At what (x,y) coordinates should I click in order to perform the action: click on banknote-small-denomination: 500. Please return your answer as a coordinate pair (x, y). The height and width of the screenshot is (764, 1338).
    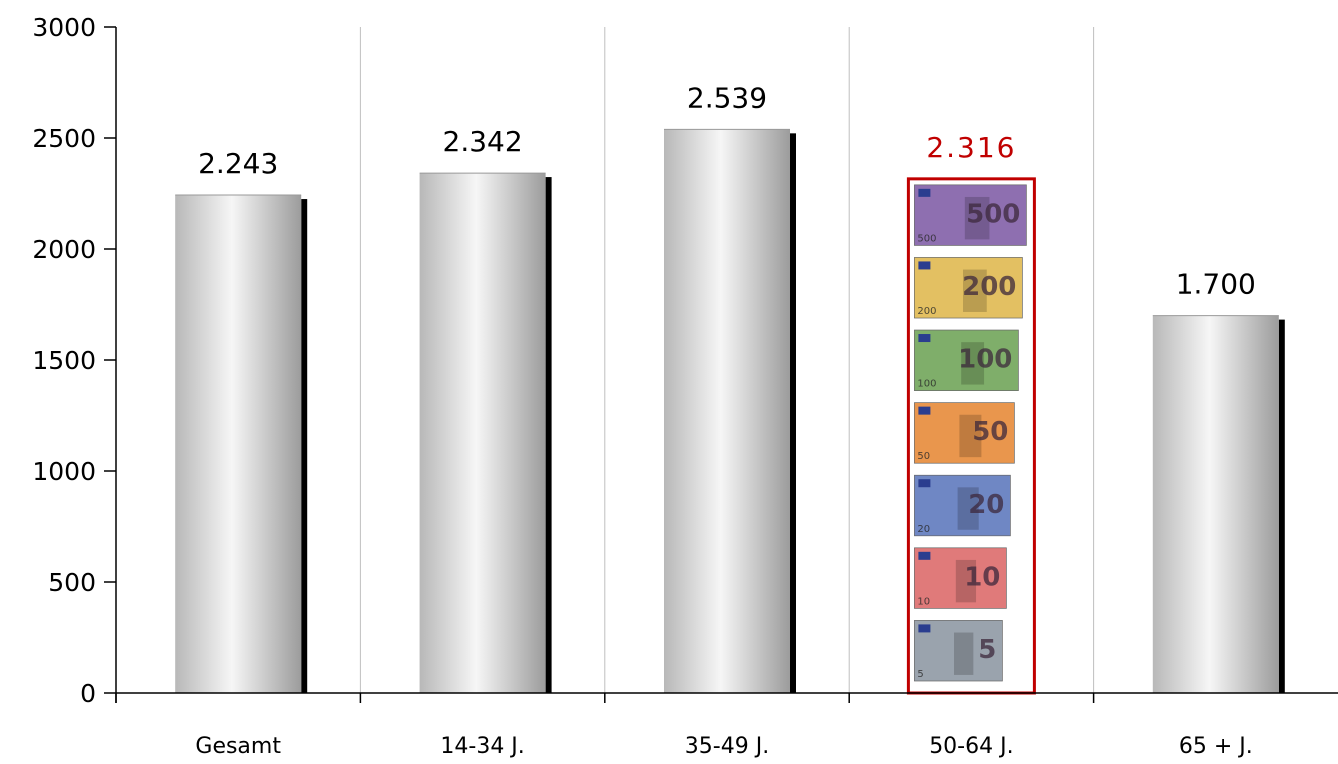
    Looking at the image, I should click on (926, 238).